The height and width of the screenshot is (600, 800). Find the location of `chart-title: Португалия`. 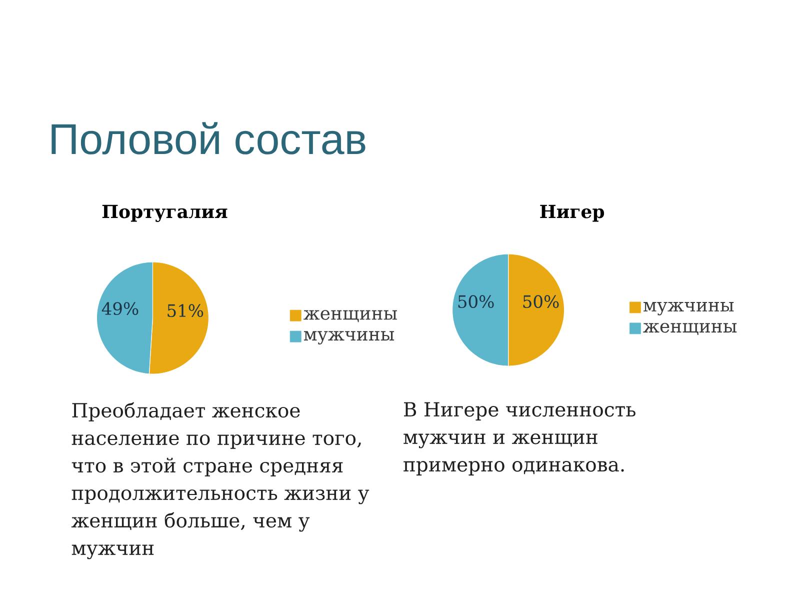

chart-title: Португалия is located at coordinates (165, 213).